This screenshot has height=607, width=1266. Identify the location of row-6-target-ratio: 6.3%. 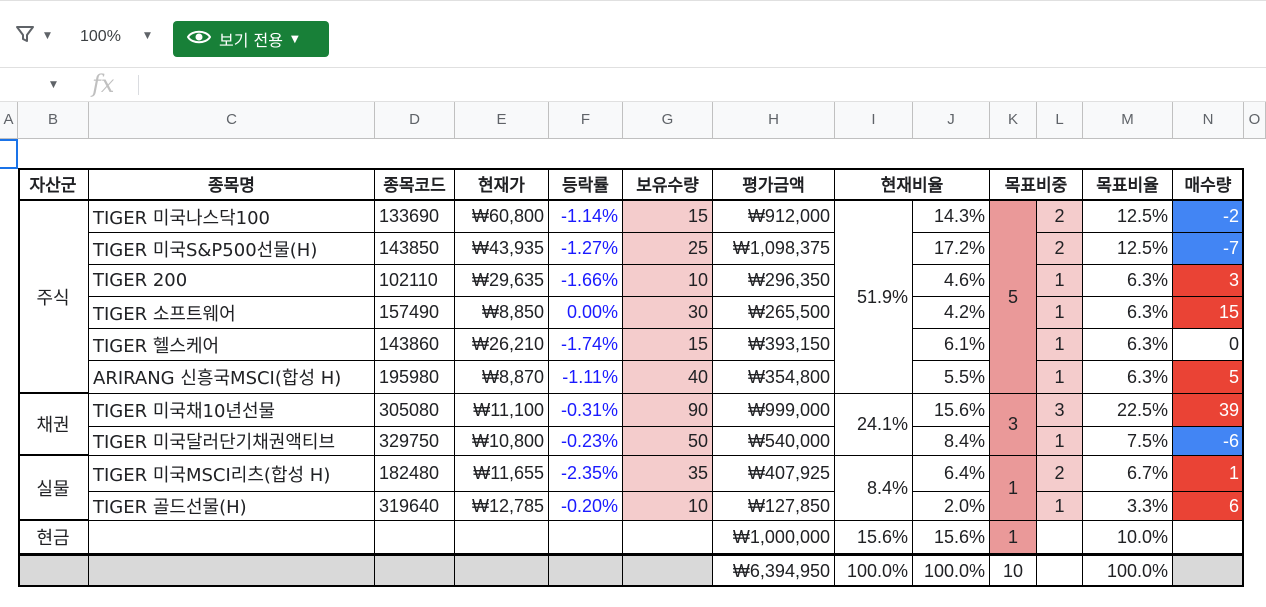
(1128, 377).